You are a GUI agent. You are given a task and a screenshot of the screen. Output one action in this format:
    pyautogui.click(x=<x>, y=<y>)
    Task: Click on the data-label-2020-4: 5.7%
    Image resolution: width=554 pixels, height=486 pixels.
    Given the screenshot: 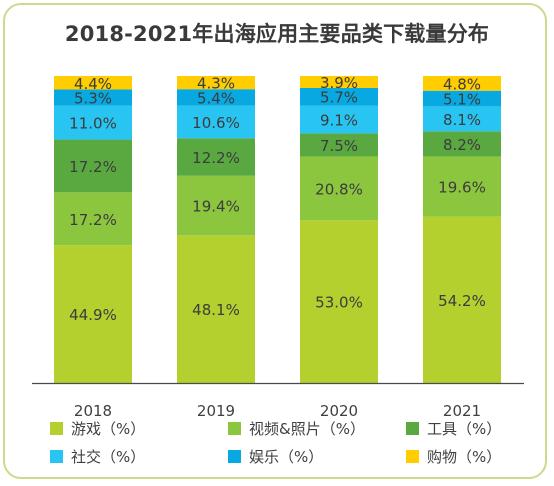 What is the action you would take?
    pyautogui.click(x=339, y=98)
    